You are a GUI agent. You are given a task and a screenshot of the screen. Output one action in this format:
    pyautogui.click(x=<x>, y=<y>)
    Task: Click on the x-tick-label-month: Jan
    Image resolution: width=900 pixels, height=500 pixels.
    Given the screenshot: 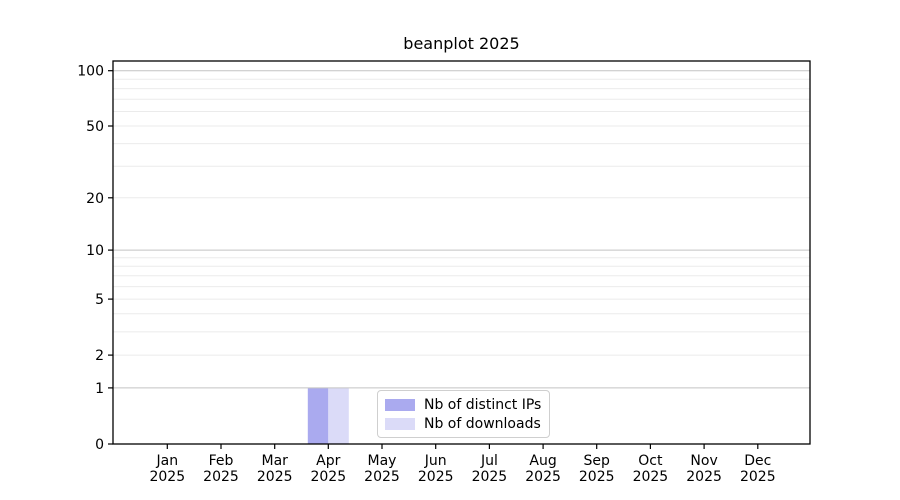 What is the action you would take?
    pyautogui.click(x=167, y=461)
    